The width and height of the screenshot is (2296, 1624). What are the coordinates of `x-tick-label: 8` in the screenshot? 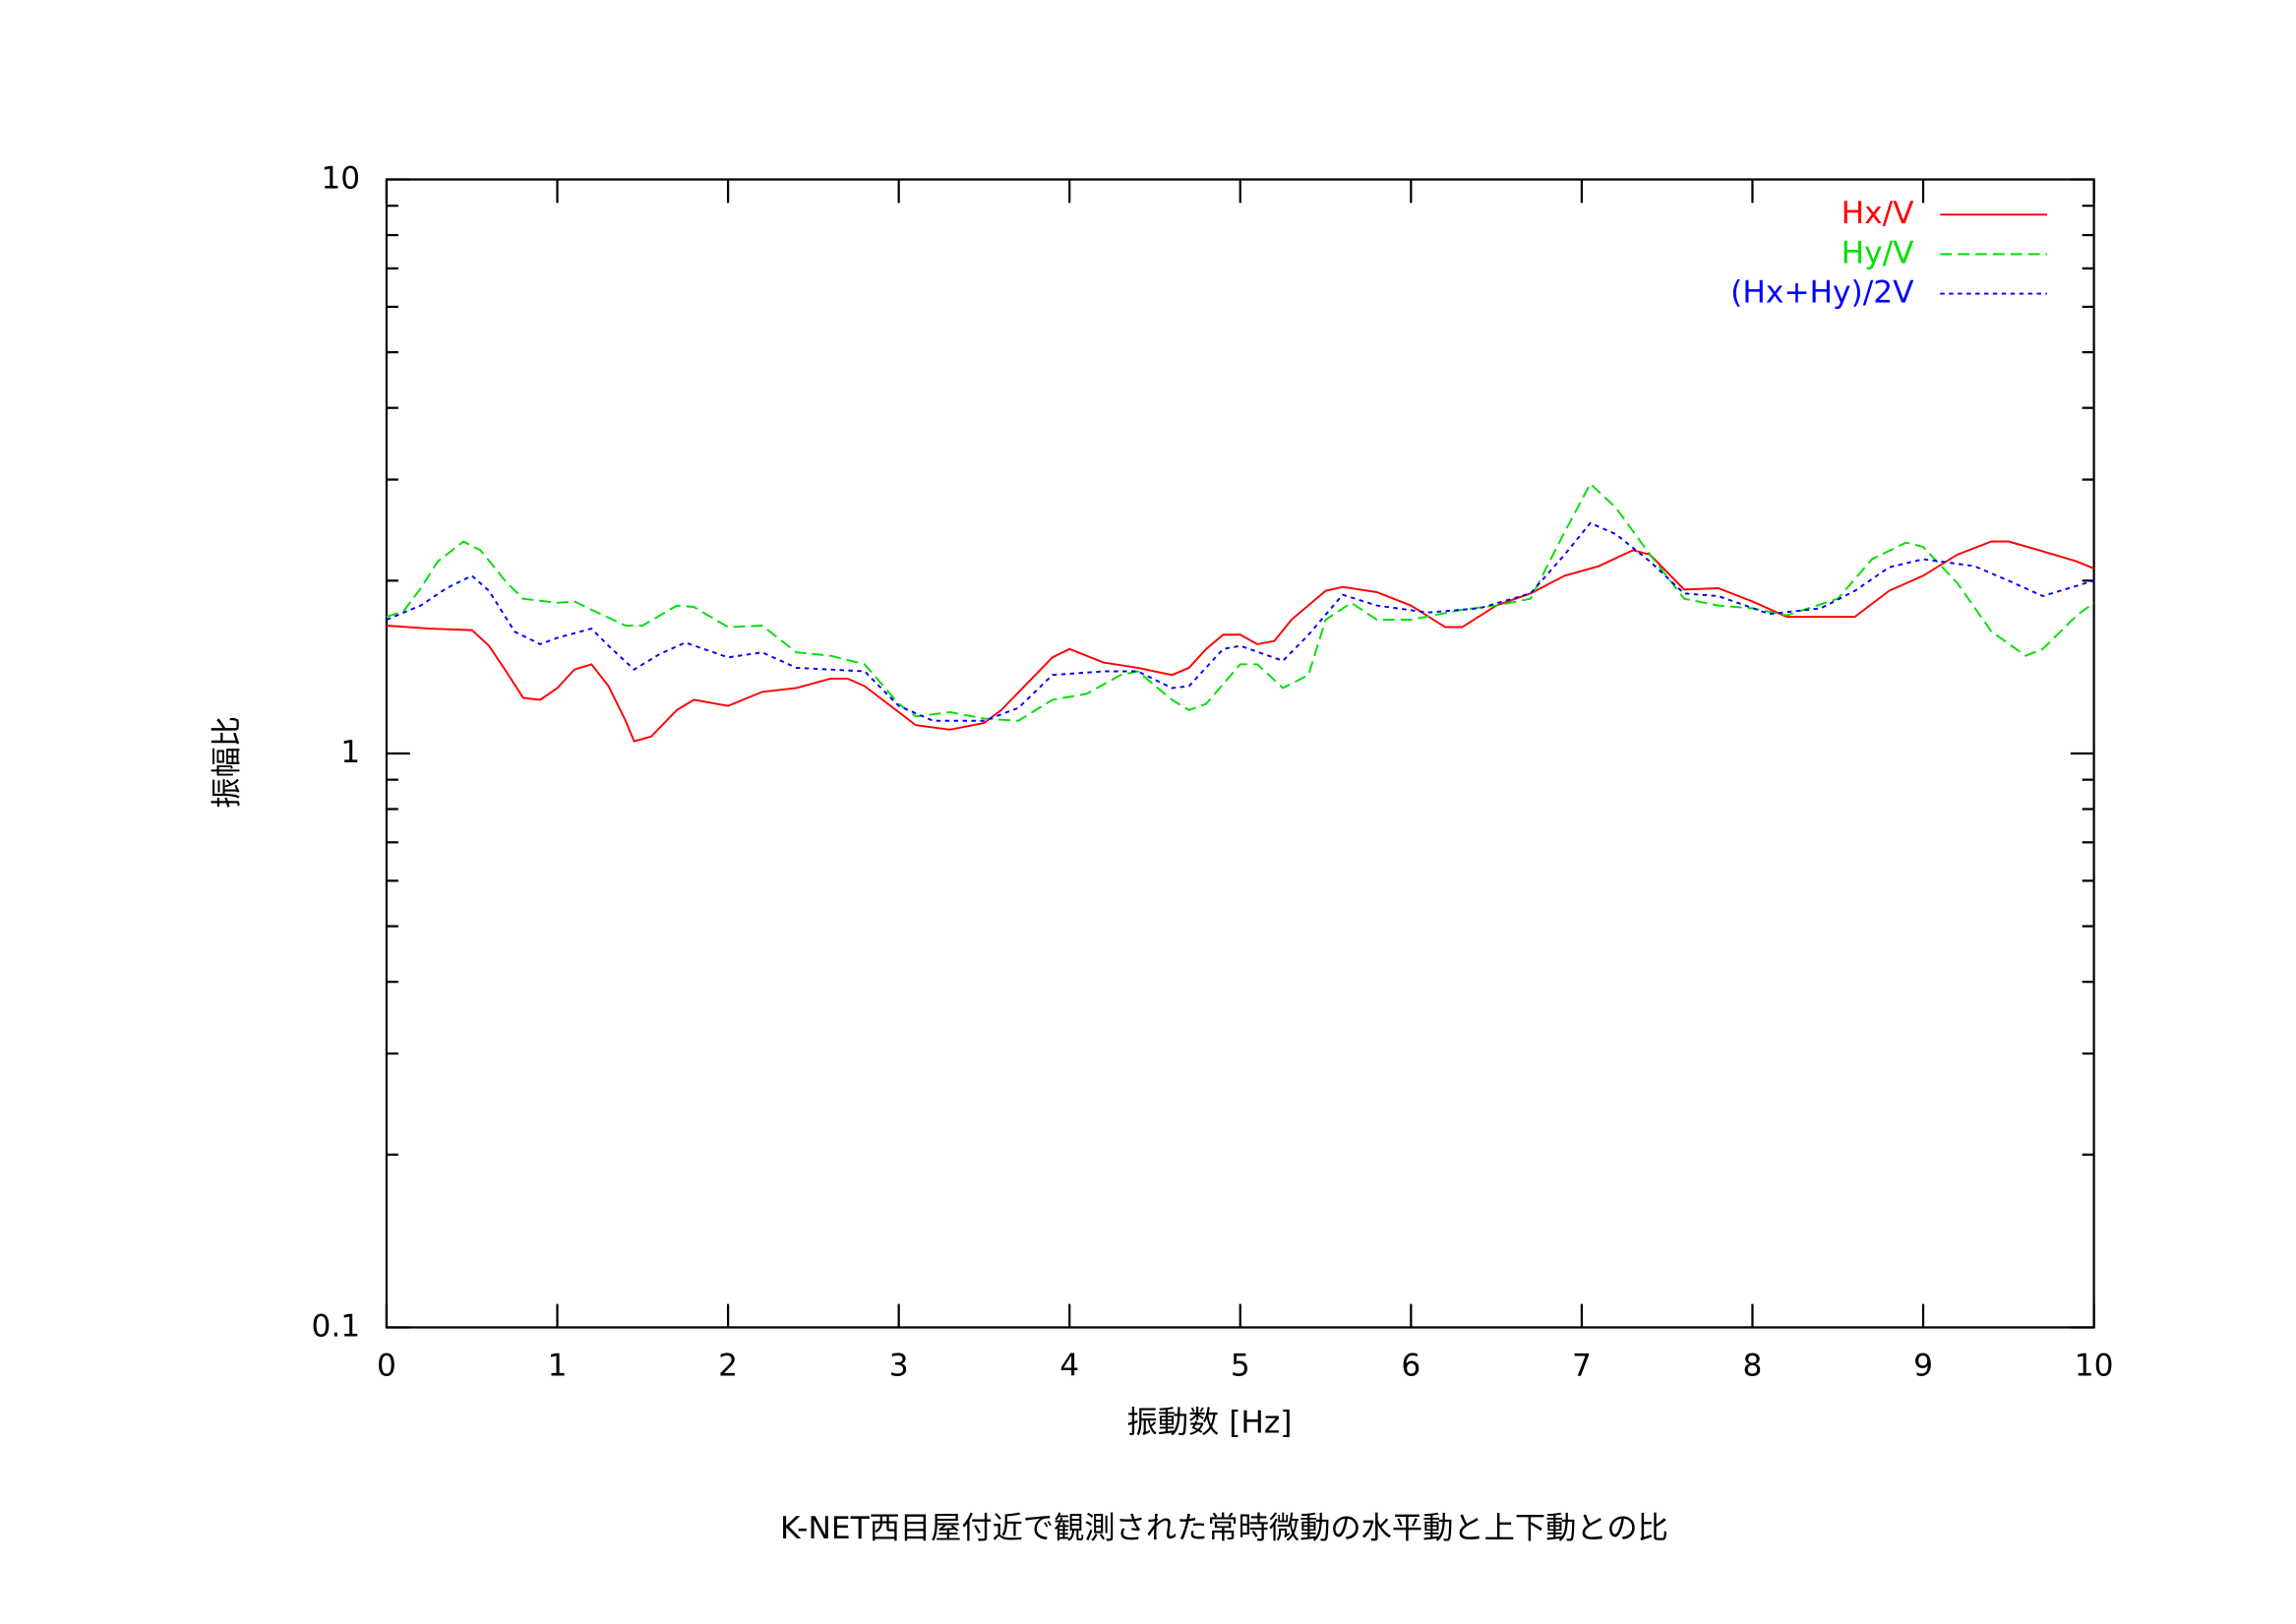 It's located at (1753, 1366).